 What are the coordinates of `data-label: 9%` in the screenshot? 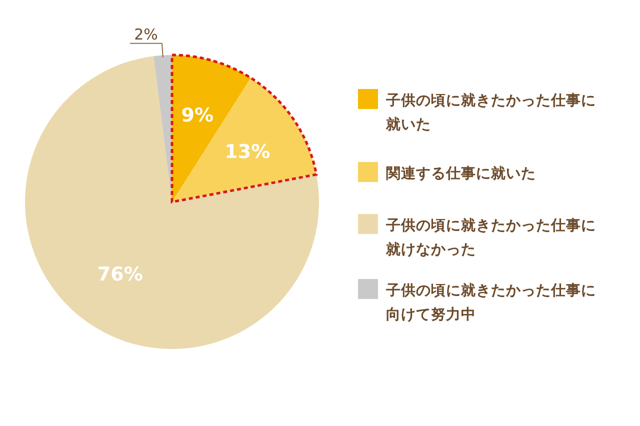 It's located at (197, 115).